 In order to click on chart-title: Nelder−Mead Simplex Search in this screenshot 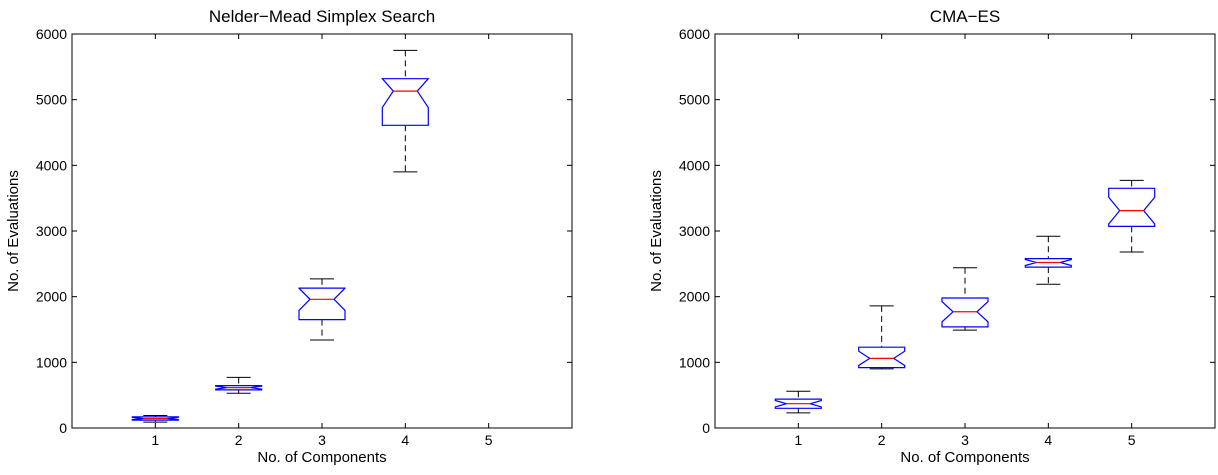, I will do `click(322, 16)`.